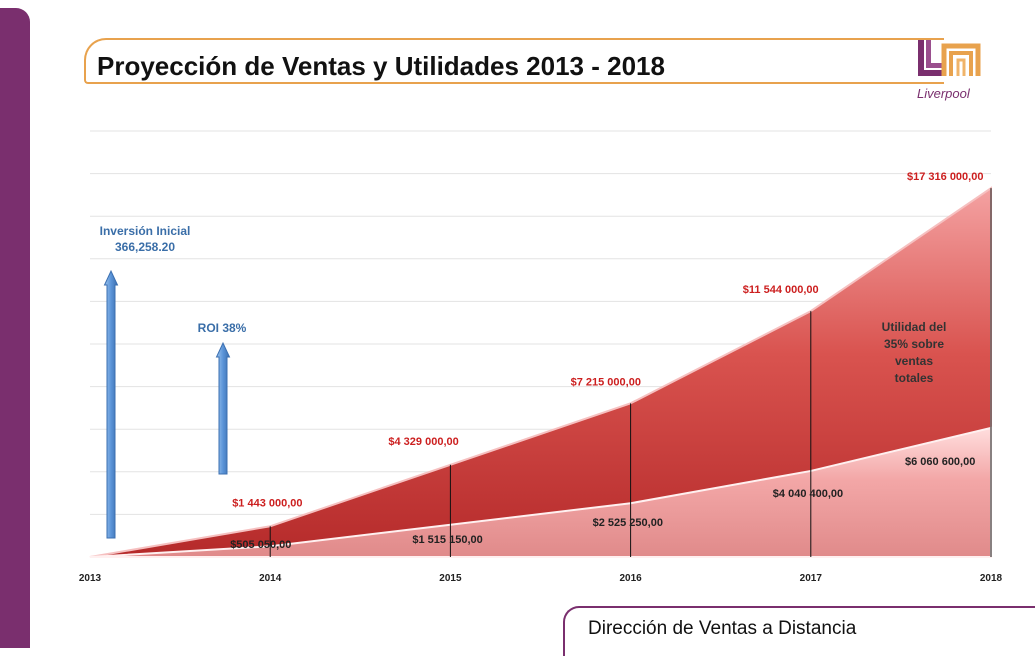  Describe the element at coordinates (541, 578) in the screenshot. I see `x-axis-ticks: 2013 2014 2015 2016 2017 2018` at that location.